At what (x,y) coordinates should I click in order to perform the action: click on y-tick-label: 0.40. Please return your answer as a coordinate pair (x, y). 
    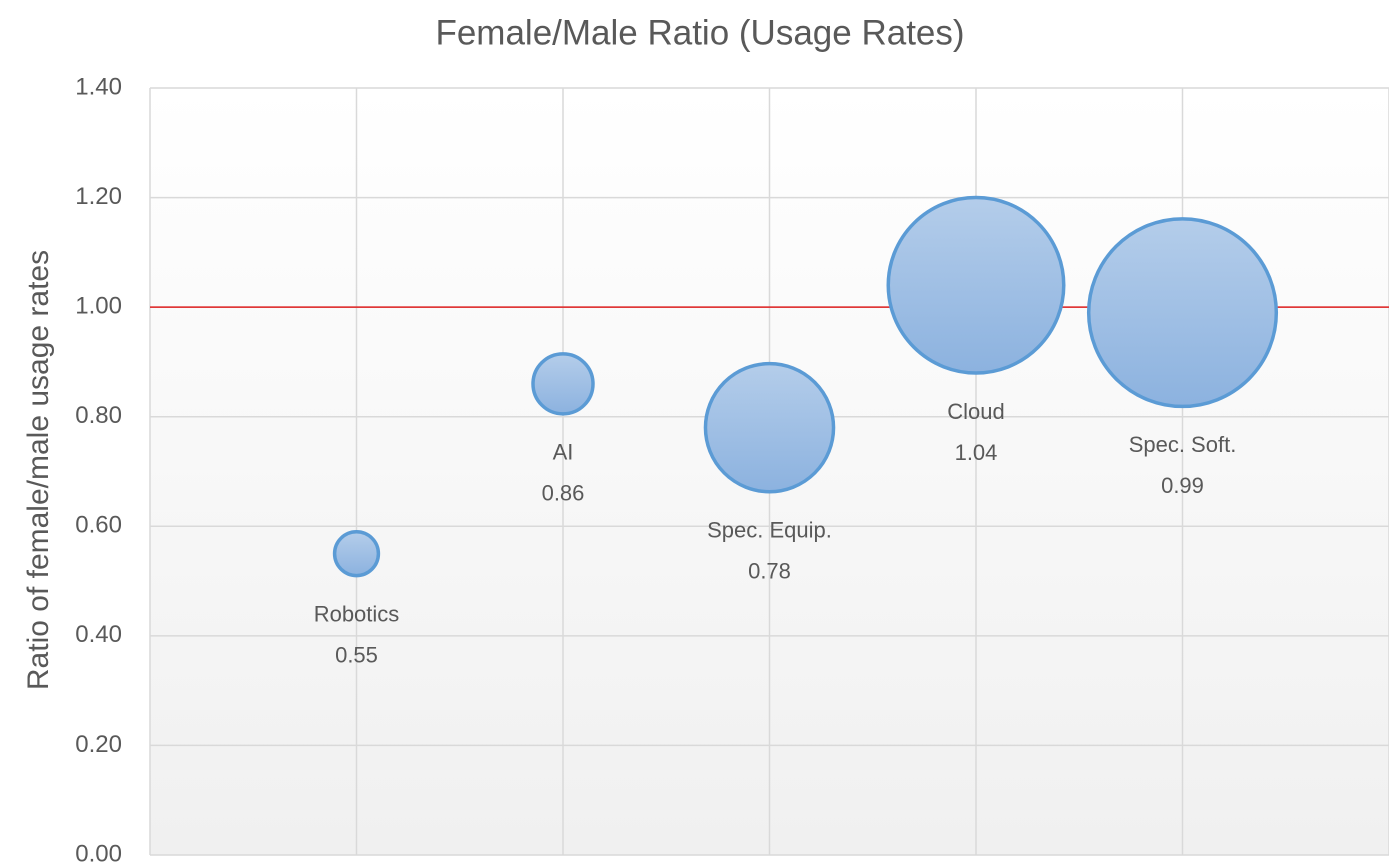
    Looking at the image, I should click on (98, 634).